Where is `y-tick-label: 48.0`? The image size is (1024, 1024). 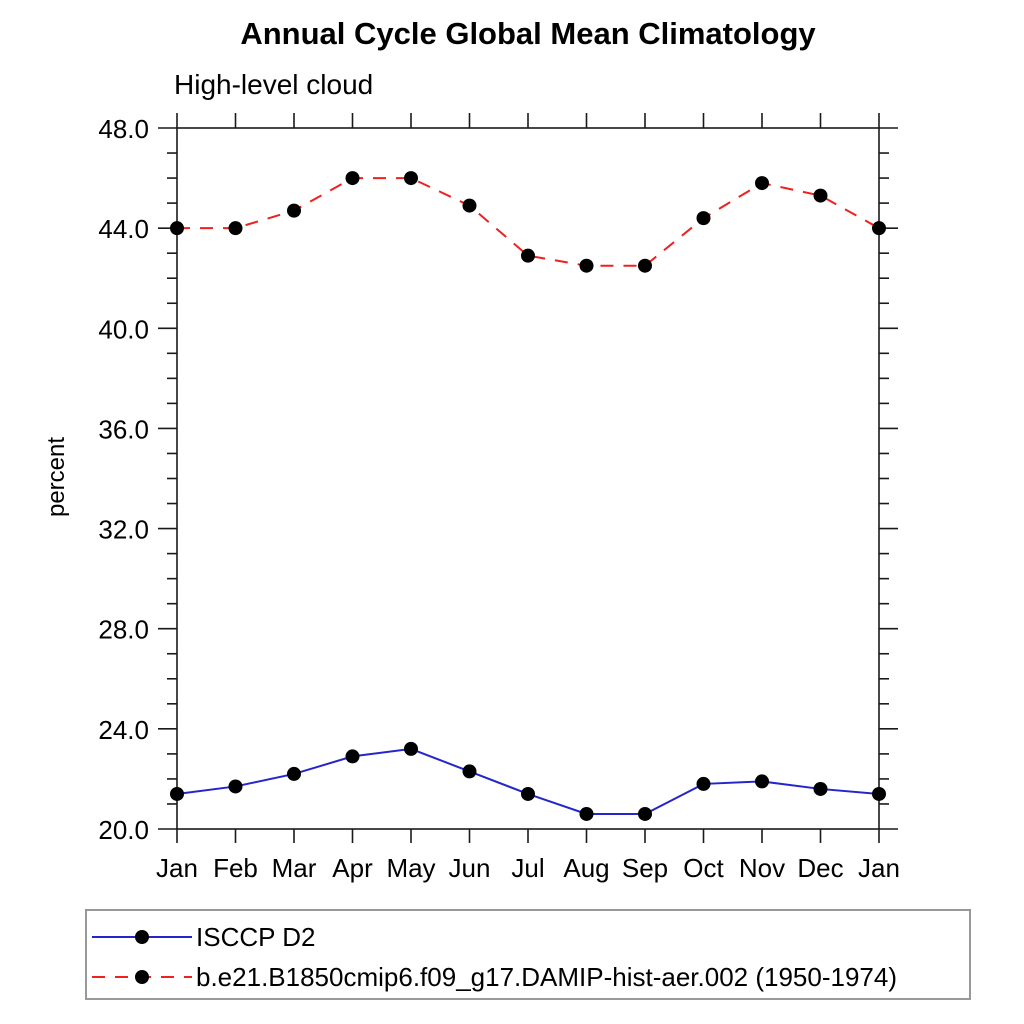
y-tick-label: 48.0 is located at coordinates (123, 129).